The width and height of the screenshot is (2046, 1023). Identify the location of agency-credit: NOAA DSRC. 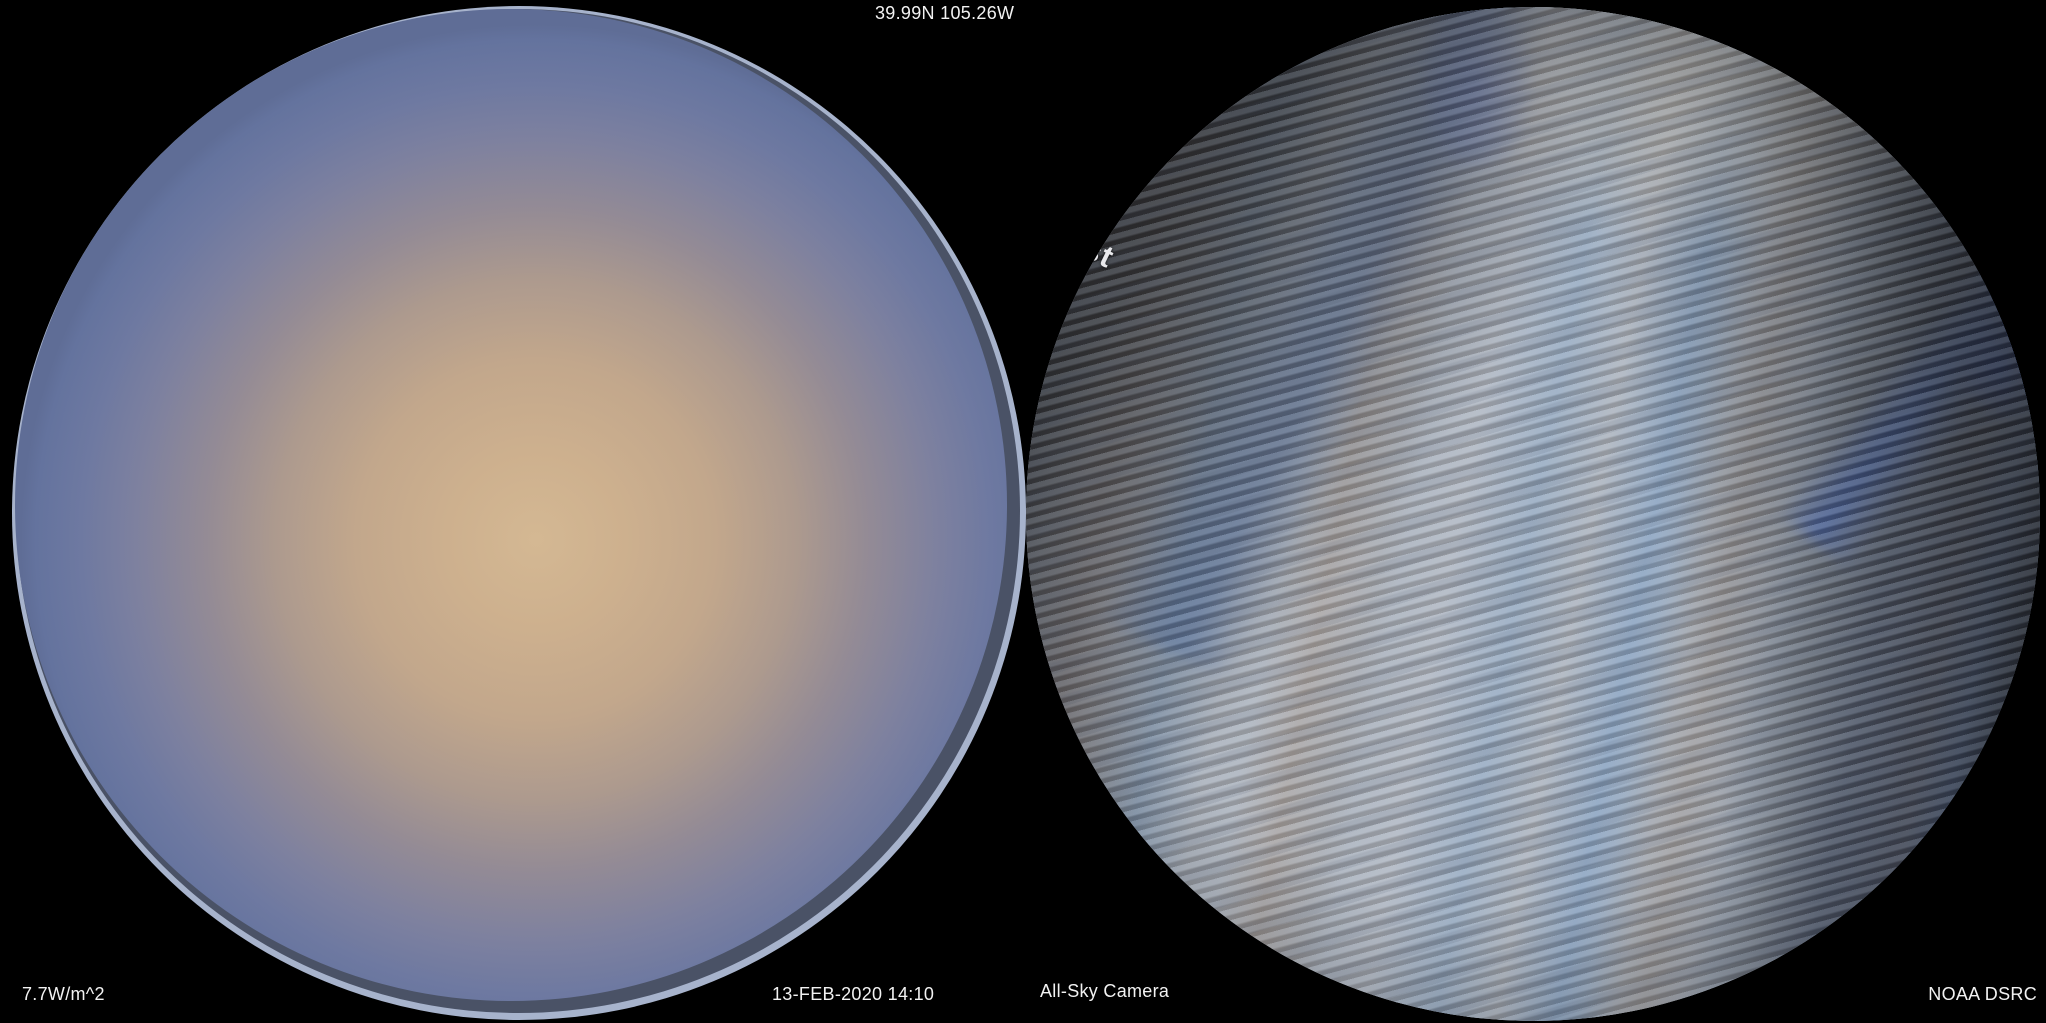
(1982, 994).